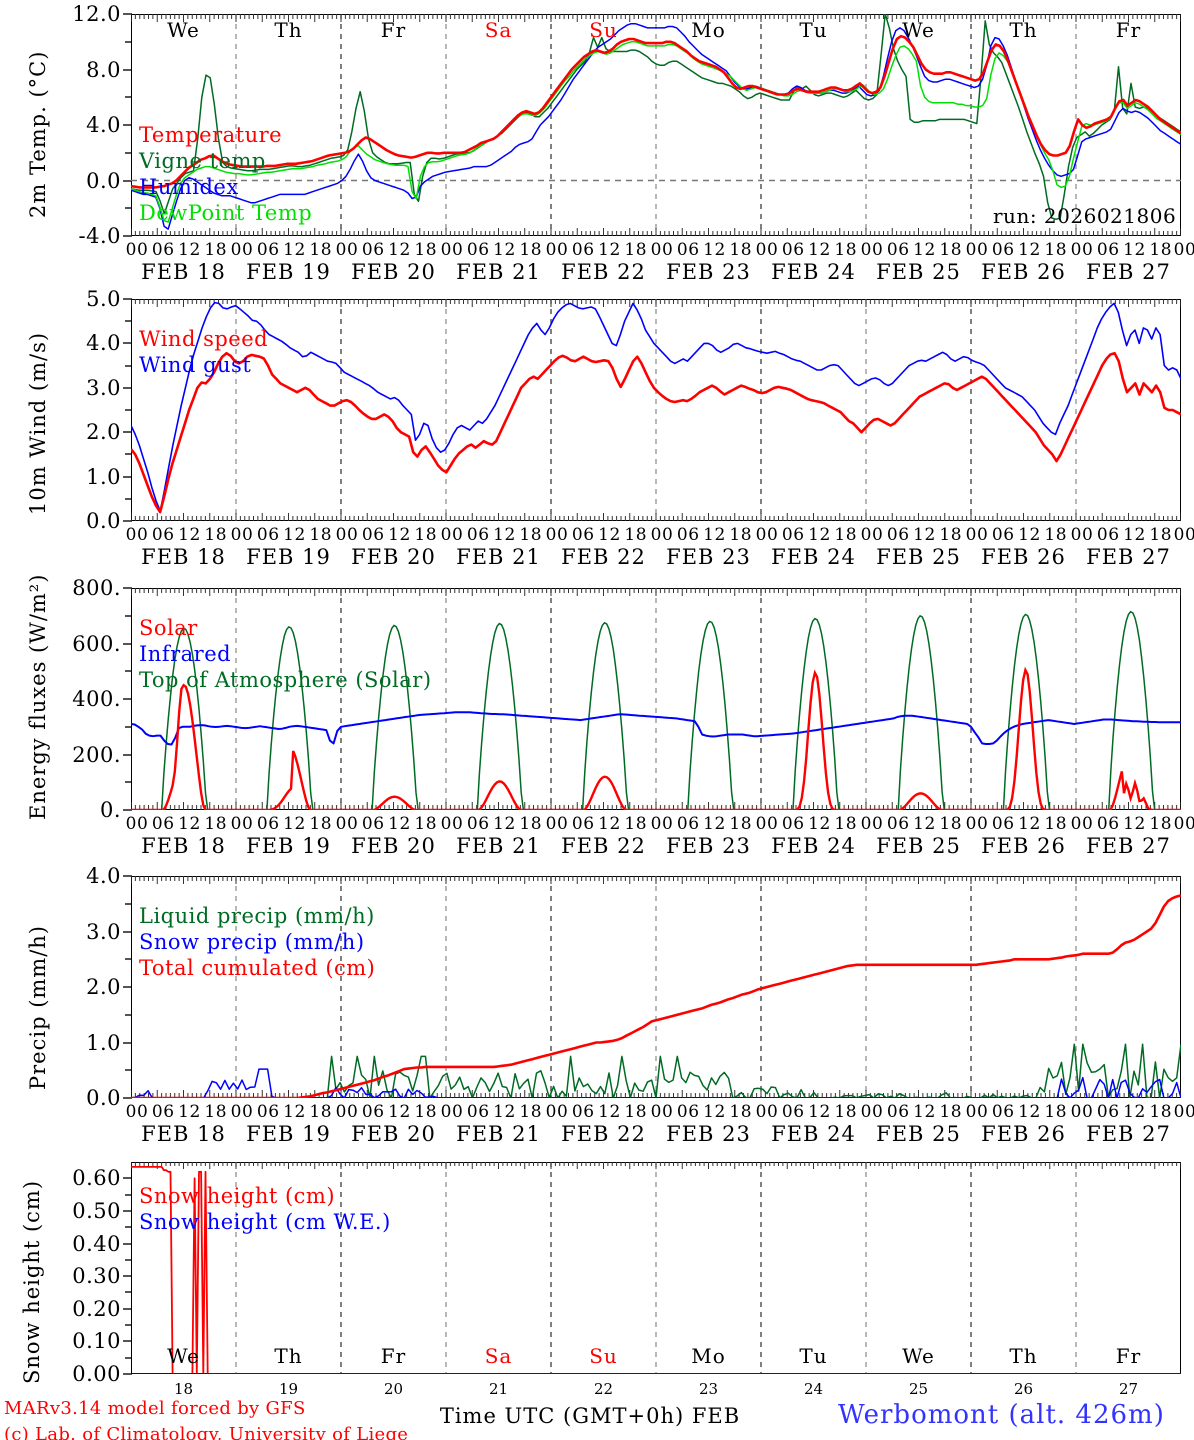 This screenshot has height=1440, width=1194. Describe the element at coordinates (813, 272) in the screenshot. I see `xtick-date: FEB 24` at that location.